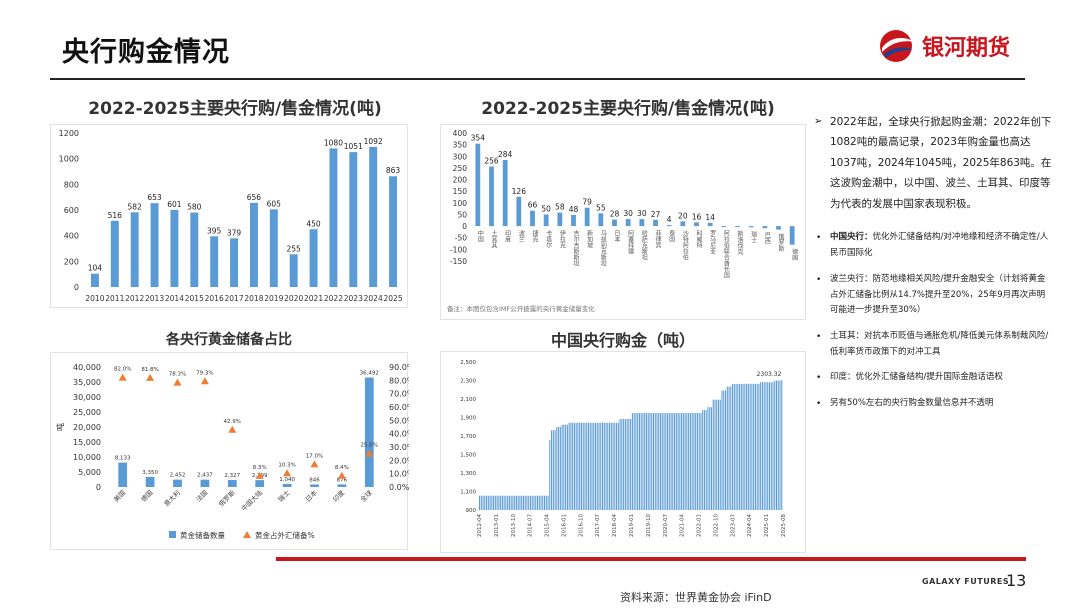 This screenshot has width=1080, height=608. What do you see at coordinates (135, 206) in the screenshot?
I see `data-label: 582` at bounding box center [135, 206].